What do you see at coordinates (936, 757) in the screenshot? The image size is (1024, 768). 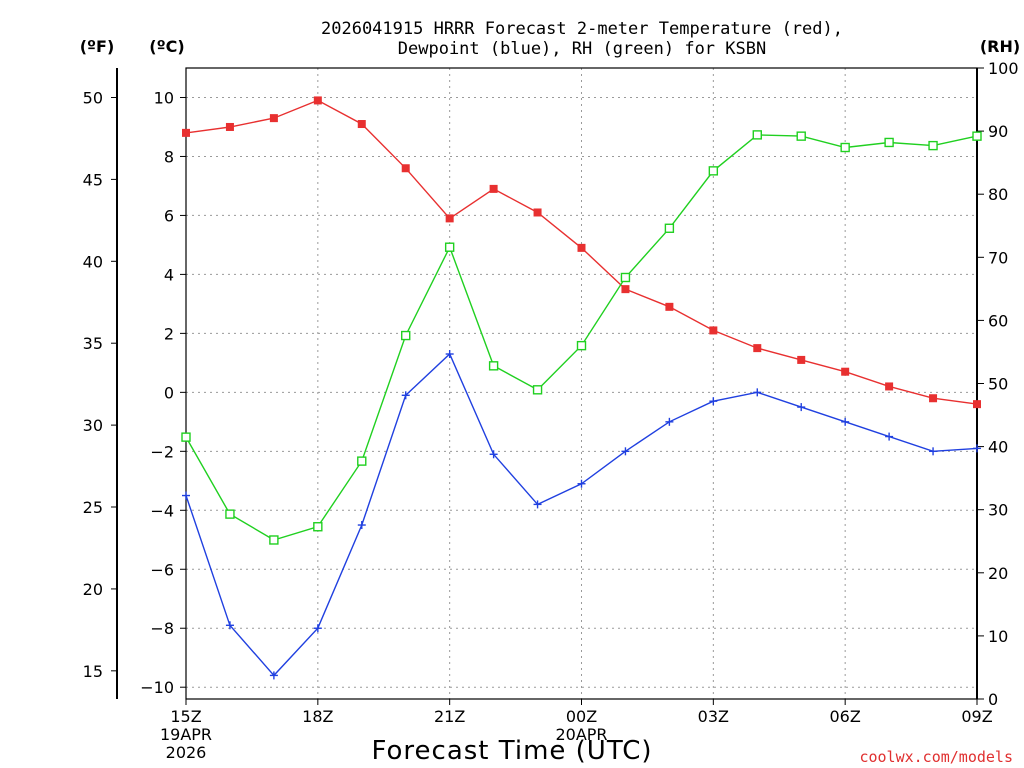 I see `credit-text: coolwx.com/models` at bounding box center [936, 757].